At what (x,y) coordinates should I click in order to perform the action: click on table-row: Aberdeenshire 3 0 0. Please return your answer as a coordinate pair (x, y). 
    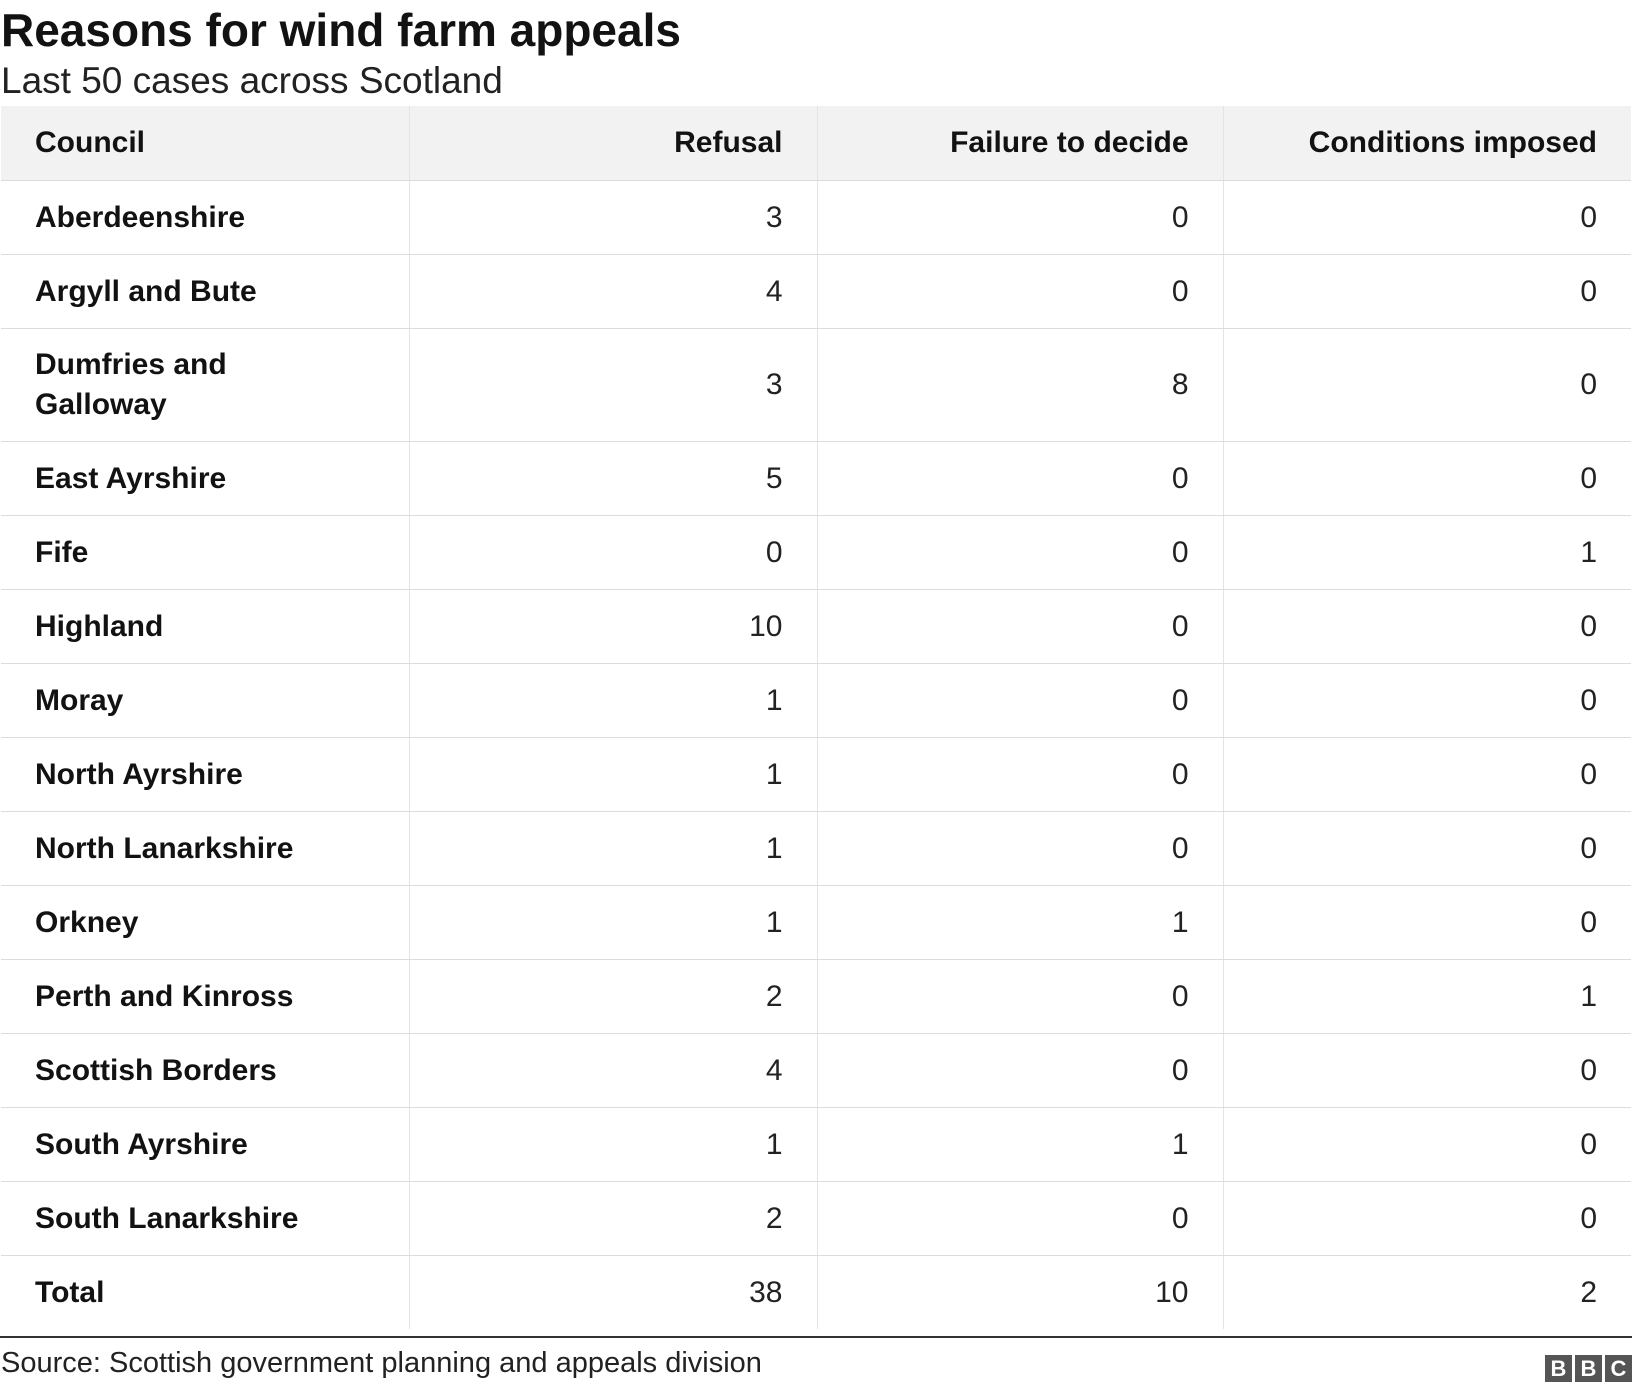
    Looking at the image, I should click on (816, 217).